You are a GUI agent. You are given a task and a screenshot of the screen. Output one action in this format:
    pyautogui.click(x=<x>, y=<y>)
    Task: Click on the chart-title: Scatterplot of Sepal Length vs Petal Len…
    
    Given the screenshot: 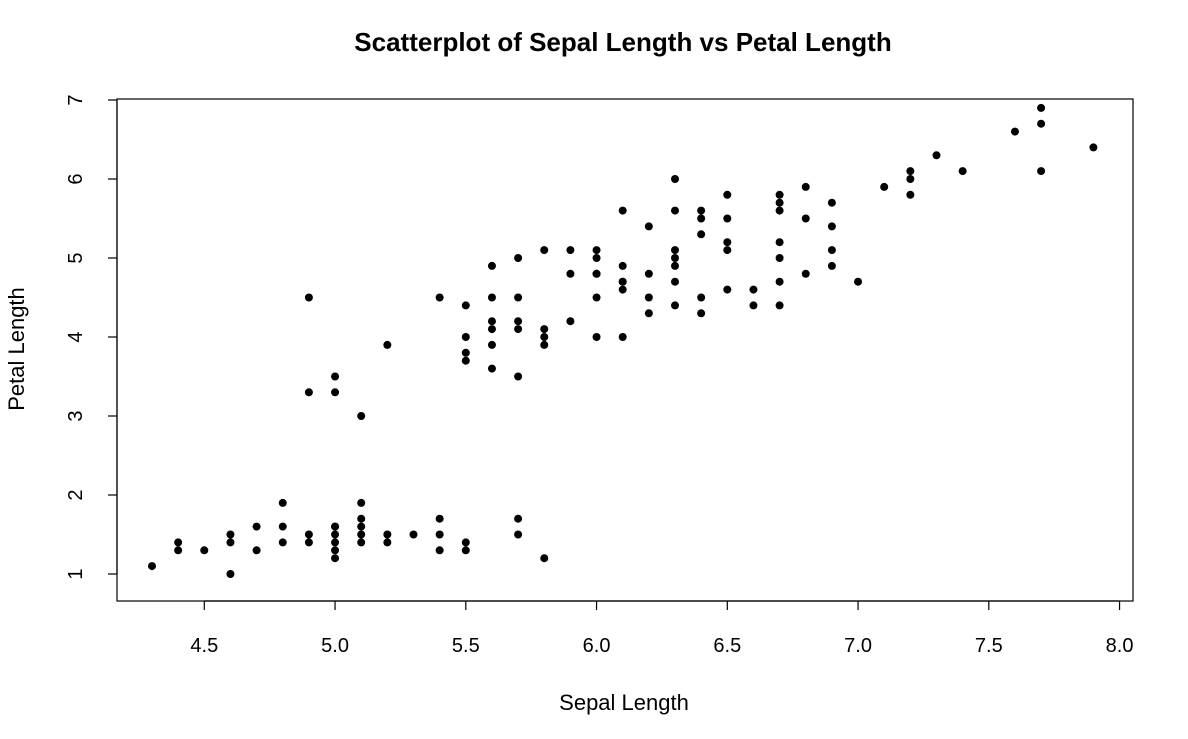 What is the action you would take?
    pyautogui.click(x=622, y=42)
    